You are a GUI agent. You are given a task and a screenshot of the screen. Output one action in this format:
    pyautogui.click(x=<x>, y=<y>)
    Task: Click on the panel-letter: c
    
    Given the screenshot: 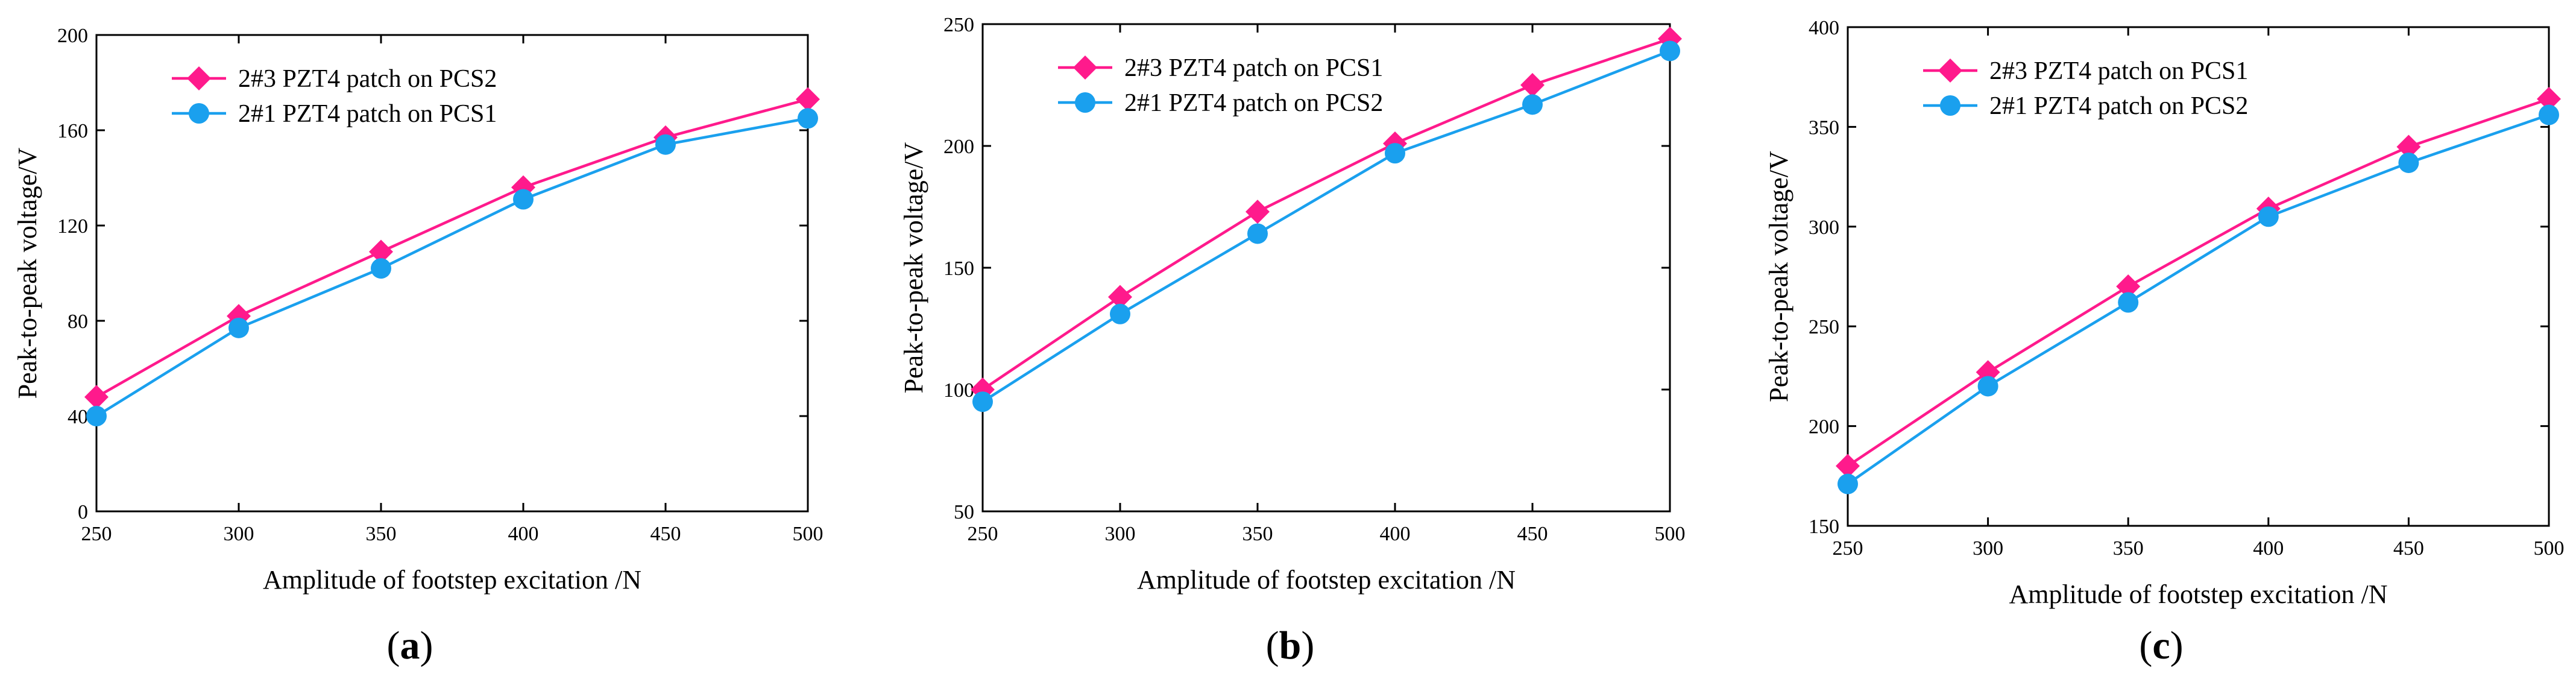 What is the action you would take?
    pyautogui.click(x=2161, y=646)
    